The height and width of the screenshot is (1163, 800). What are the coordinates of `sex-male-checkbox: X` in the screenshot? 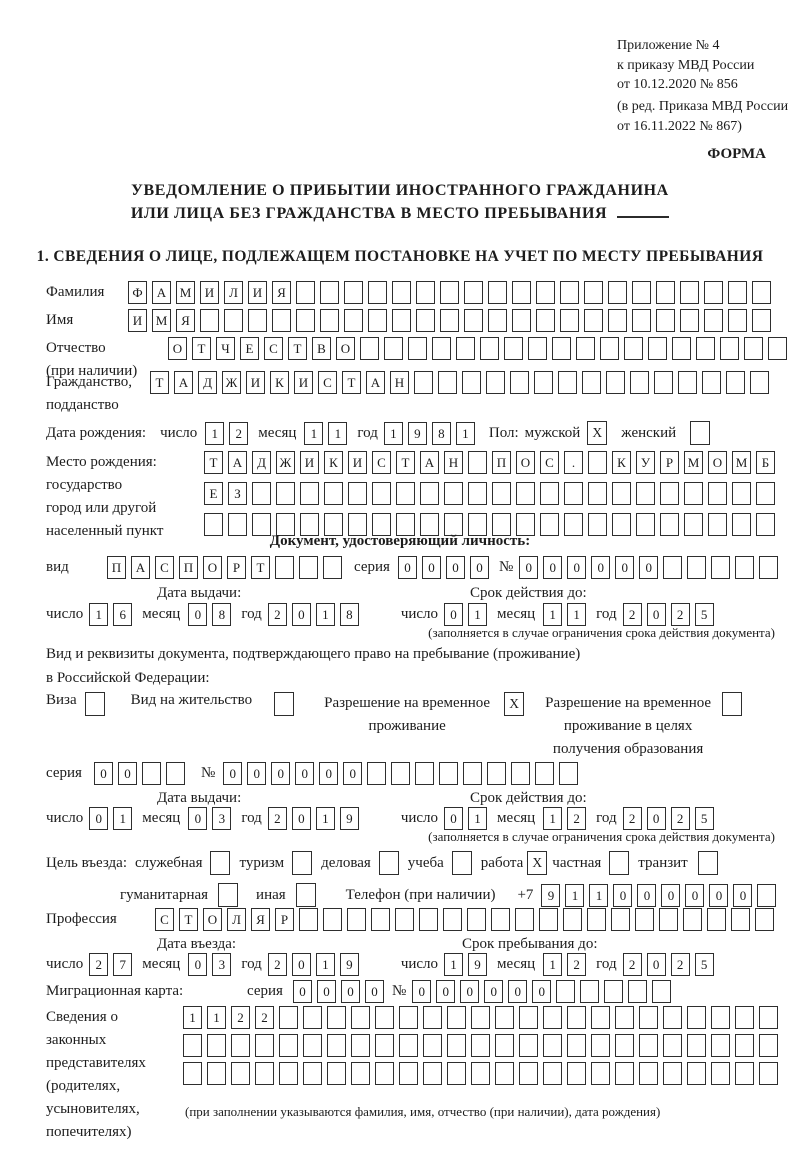 It's located at (597, 433).